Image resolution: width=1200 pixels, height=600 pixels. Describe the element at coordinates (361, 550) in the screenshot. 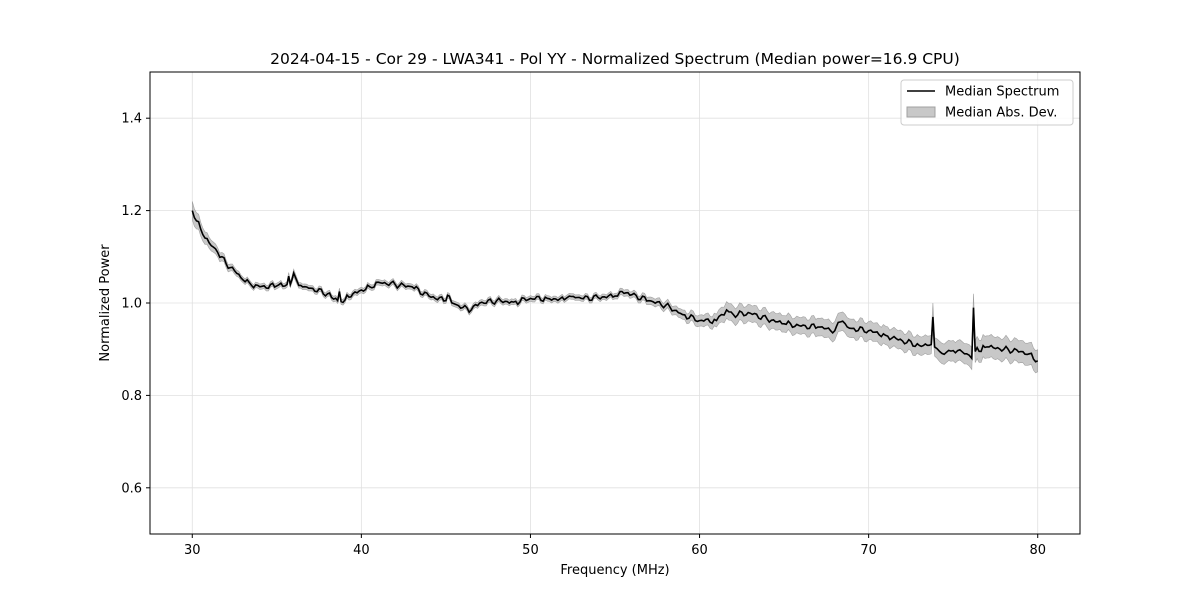

I see `x-tick-label: 40` at that location.